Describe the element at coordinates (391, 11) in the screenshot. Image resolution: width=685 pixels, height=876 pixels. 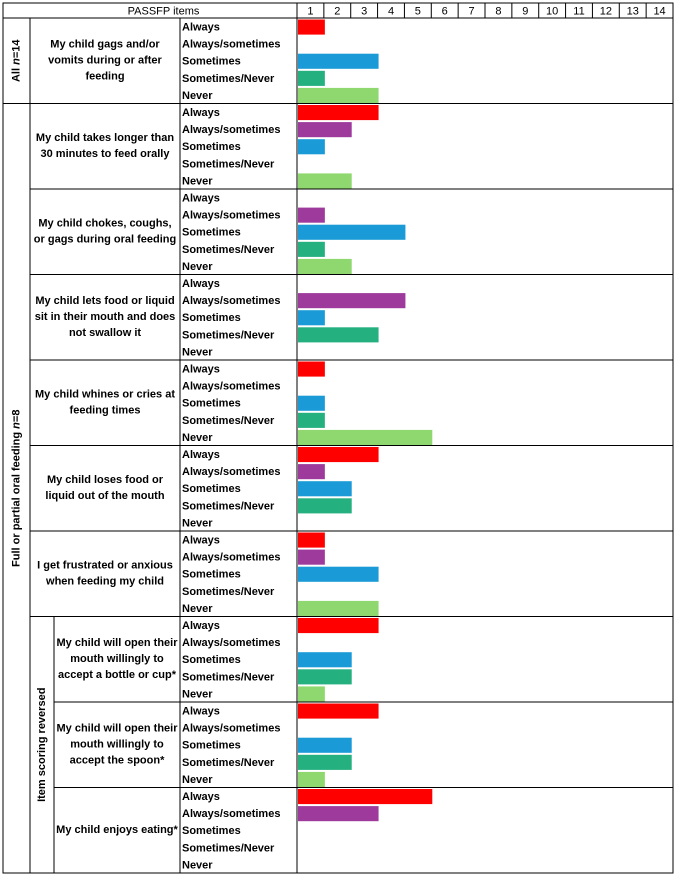
I see `x-tick-label: 4` at that location.